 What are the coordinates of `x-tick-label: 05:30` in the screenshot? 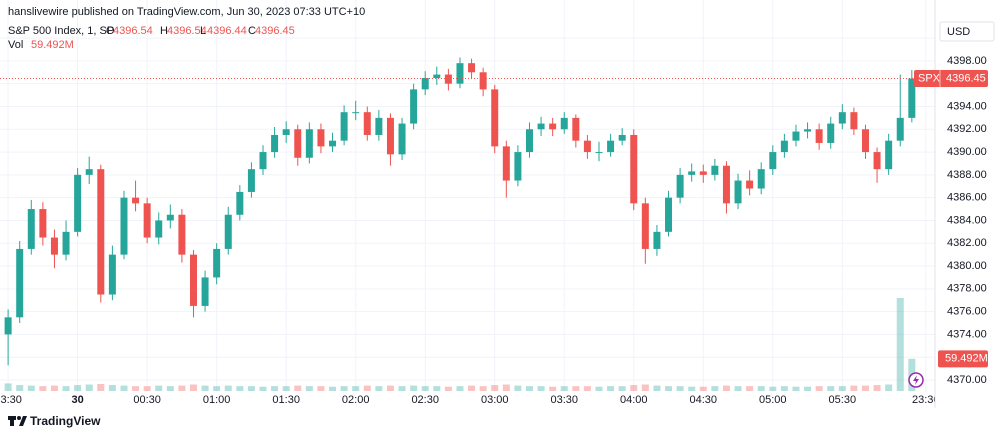 It's located at (843, 400).